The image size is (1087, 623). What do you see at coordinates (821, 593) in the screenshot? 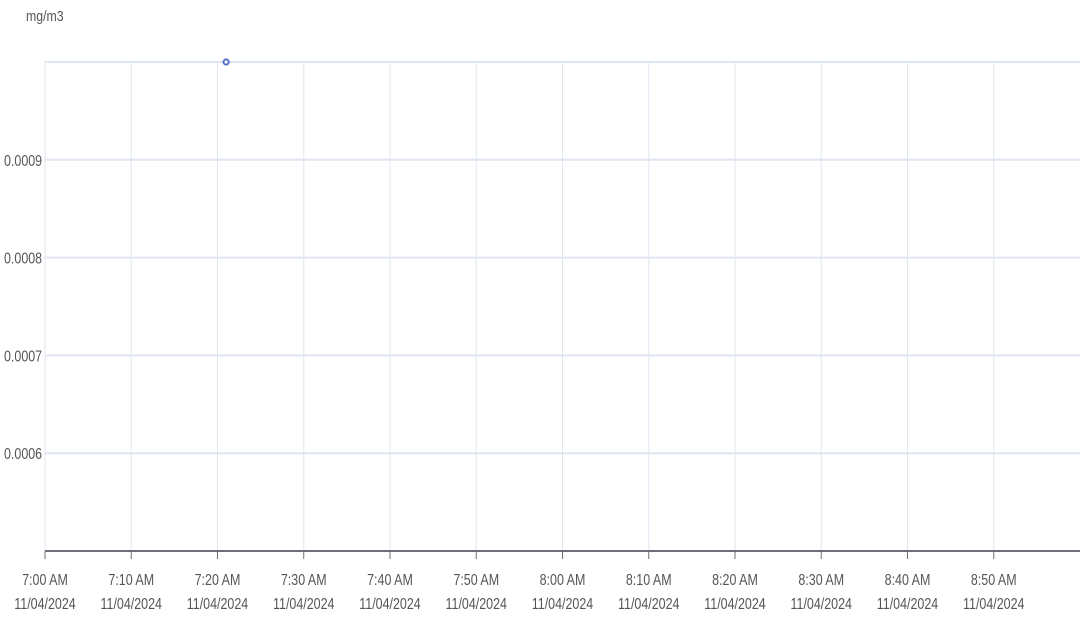
I see `x-tick-label-9: 8:30 AM 11/04/2024` at bounding box center [821, 593].